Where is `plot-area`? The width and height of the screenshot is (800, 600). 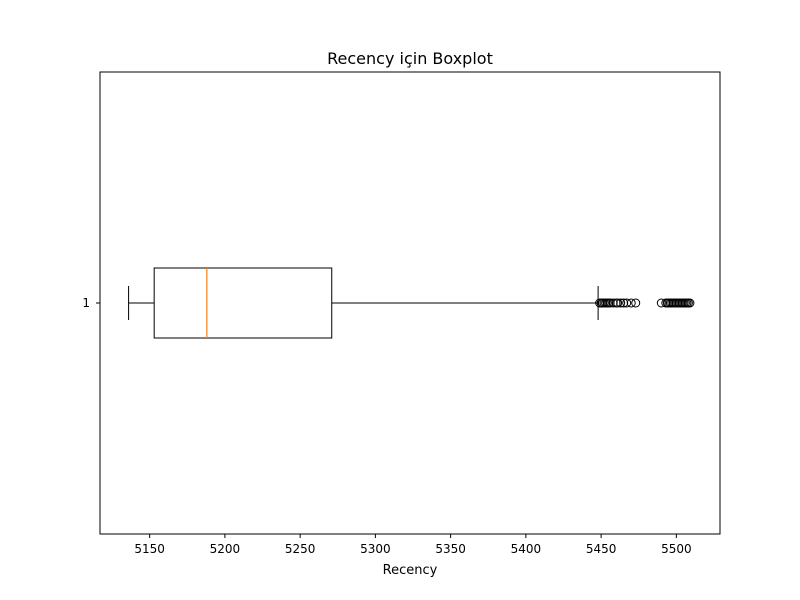 plot-area is located at coordinates (411, 303).